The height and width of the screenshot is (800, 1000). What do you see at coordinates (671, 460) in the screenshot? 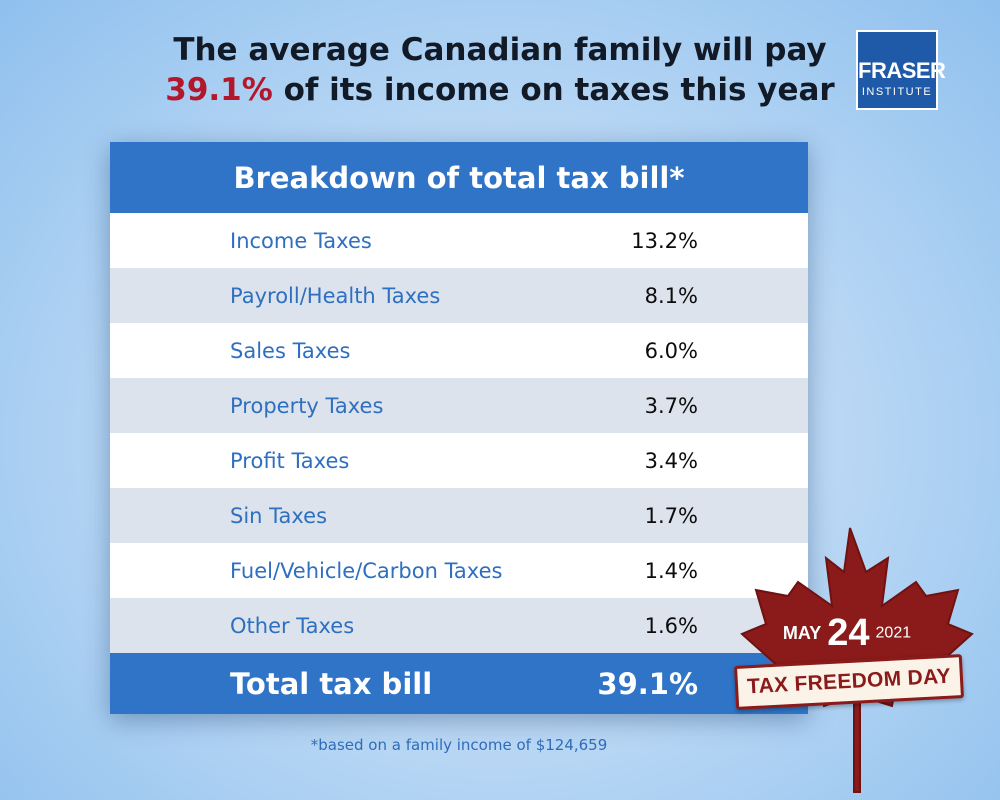
I see `row-value: 3.4%` at bounding box center [671, 460].